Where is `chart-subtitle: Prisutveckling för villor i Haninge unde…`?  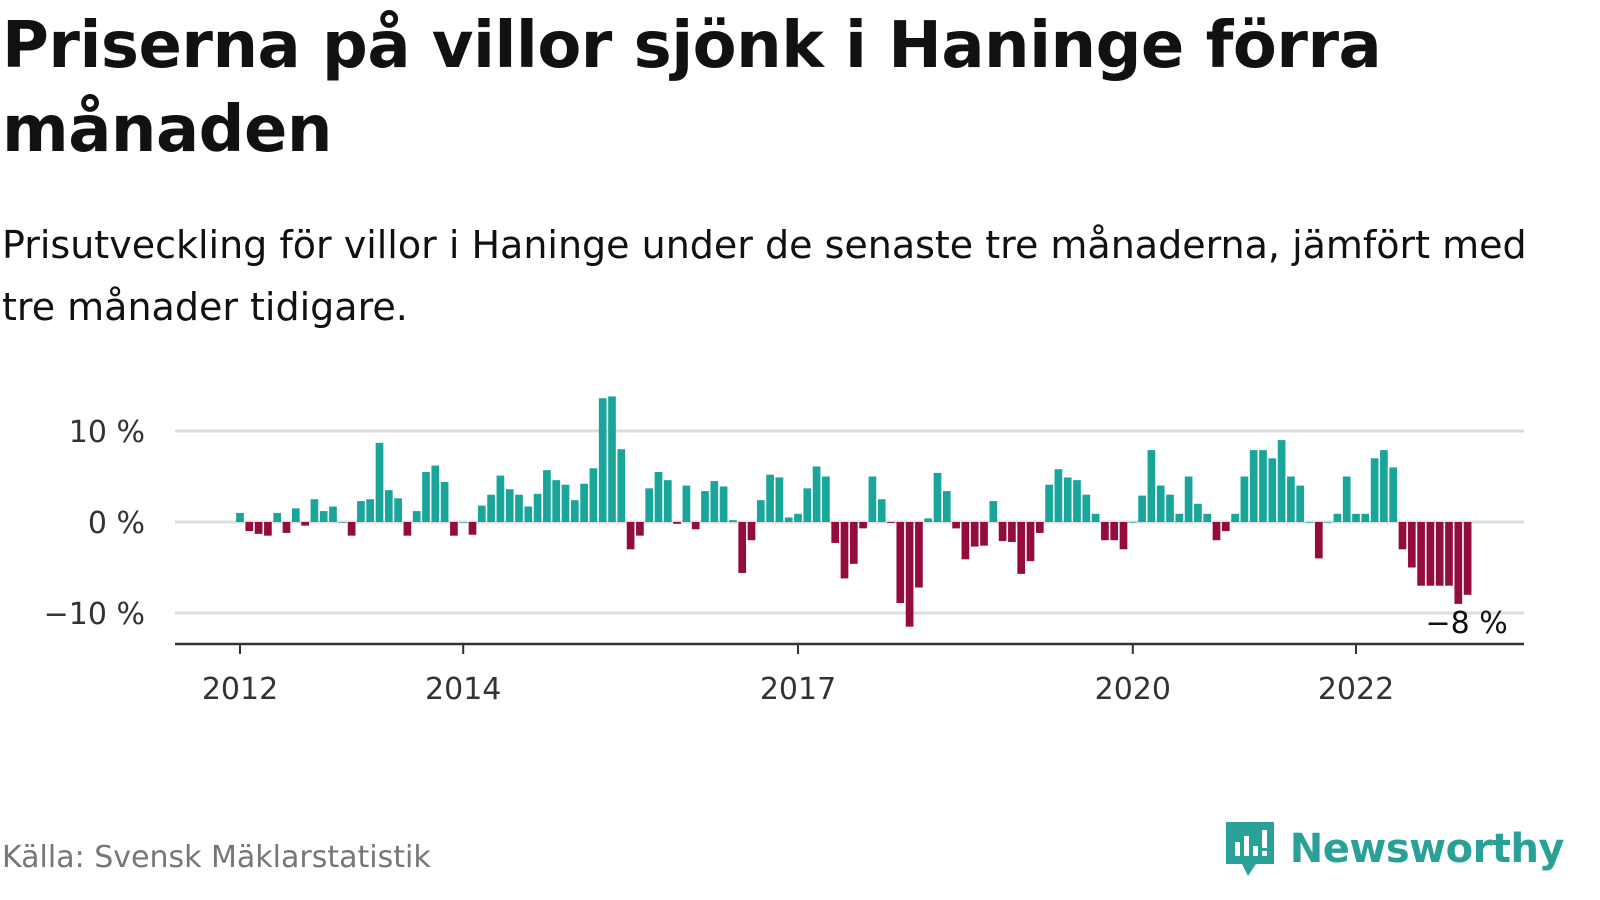
chart-subtitle: Prisutveckling för villor i Haninge unde… is located at coordinates (764, 276).